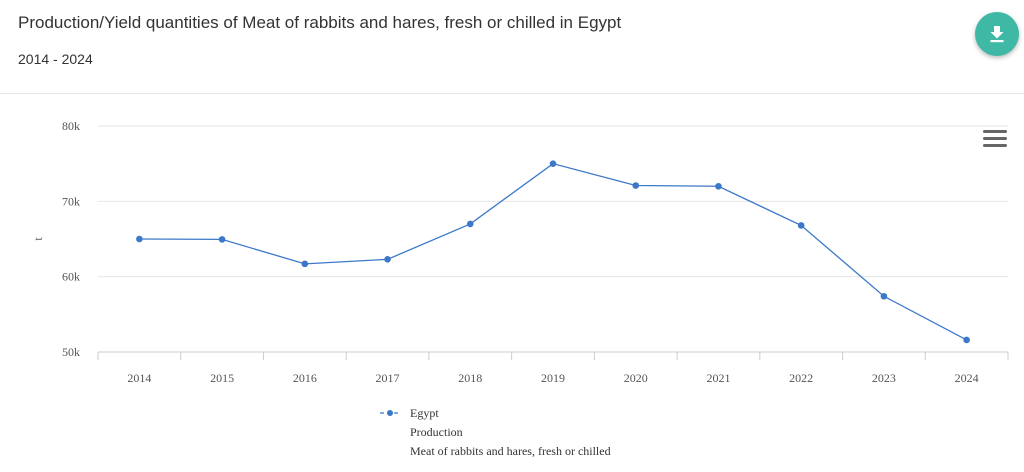  I want to click on hamburger-menu-icon, so click(995, 138).